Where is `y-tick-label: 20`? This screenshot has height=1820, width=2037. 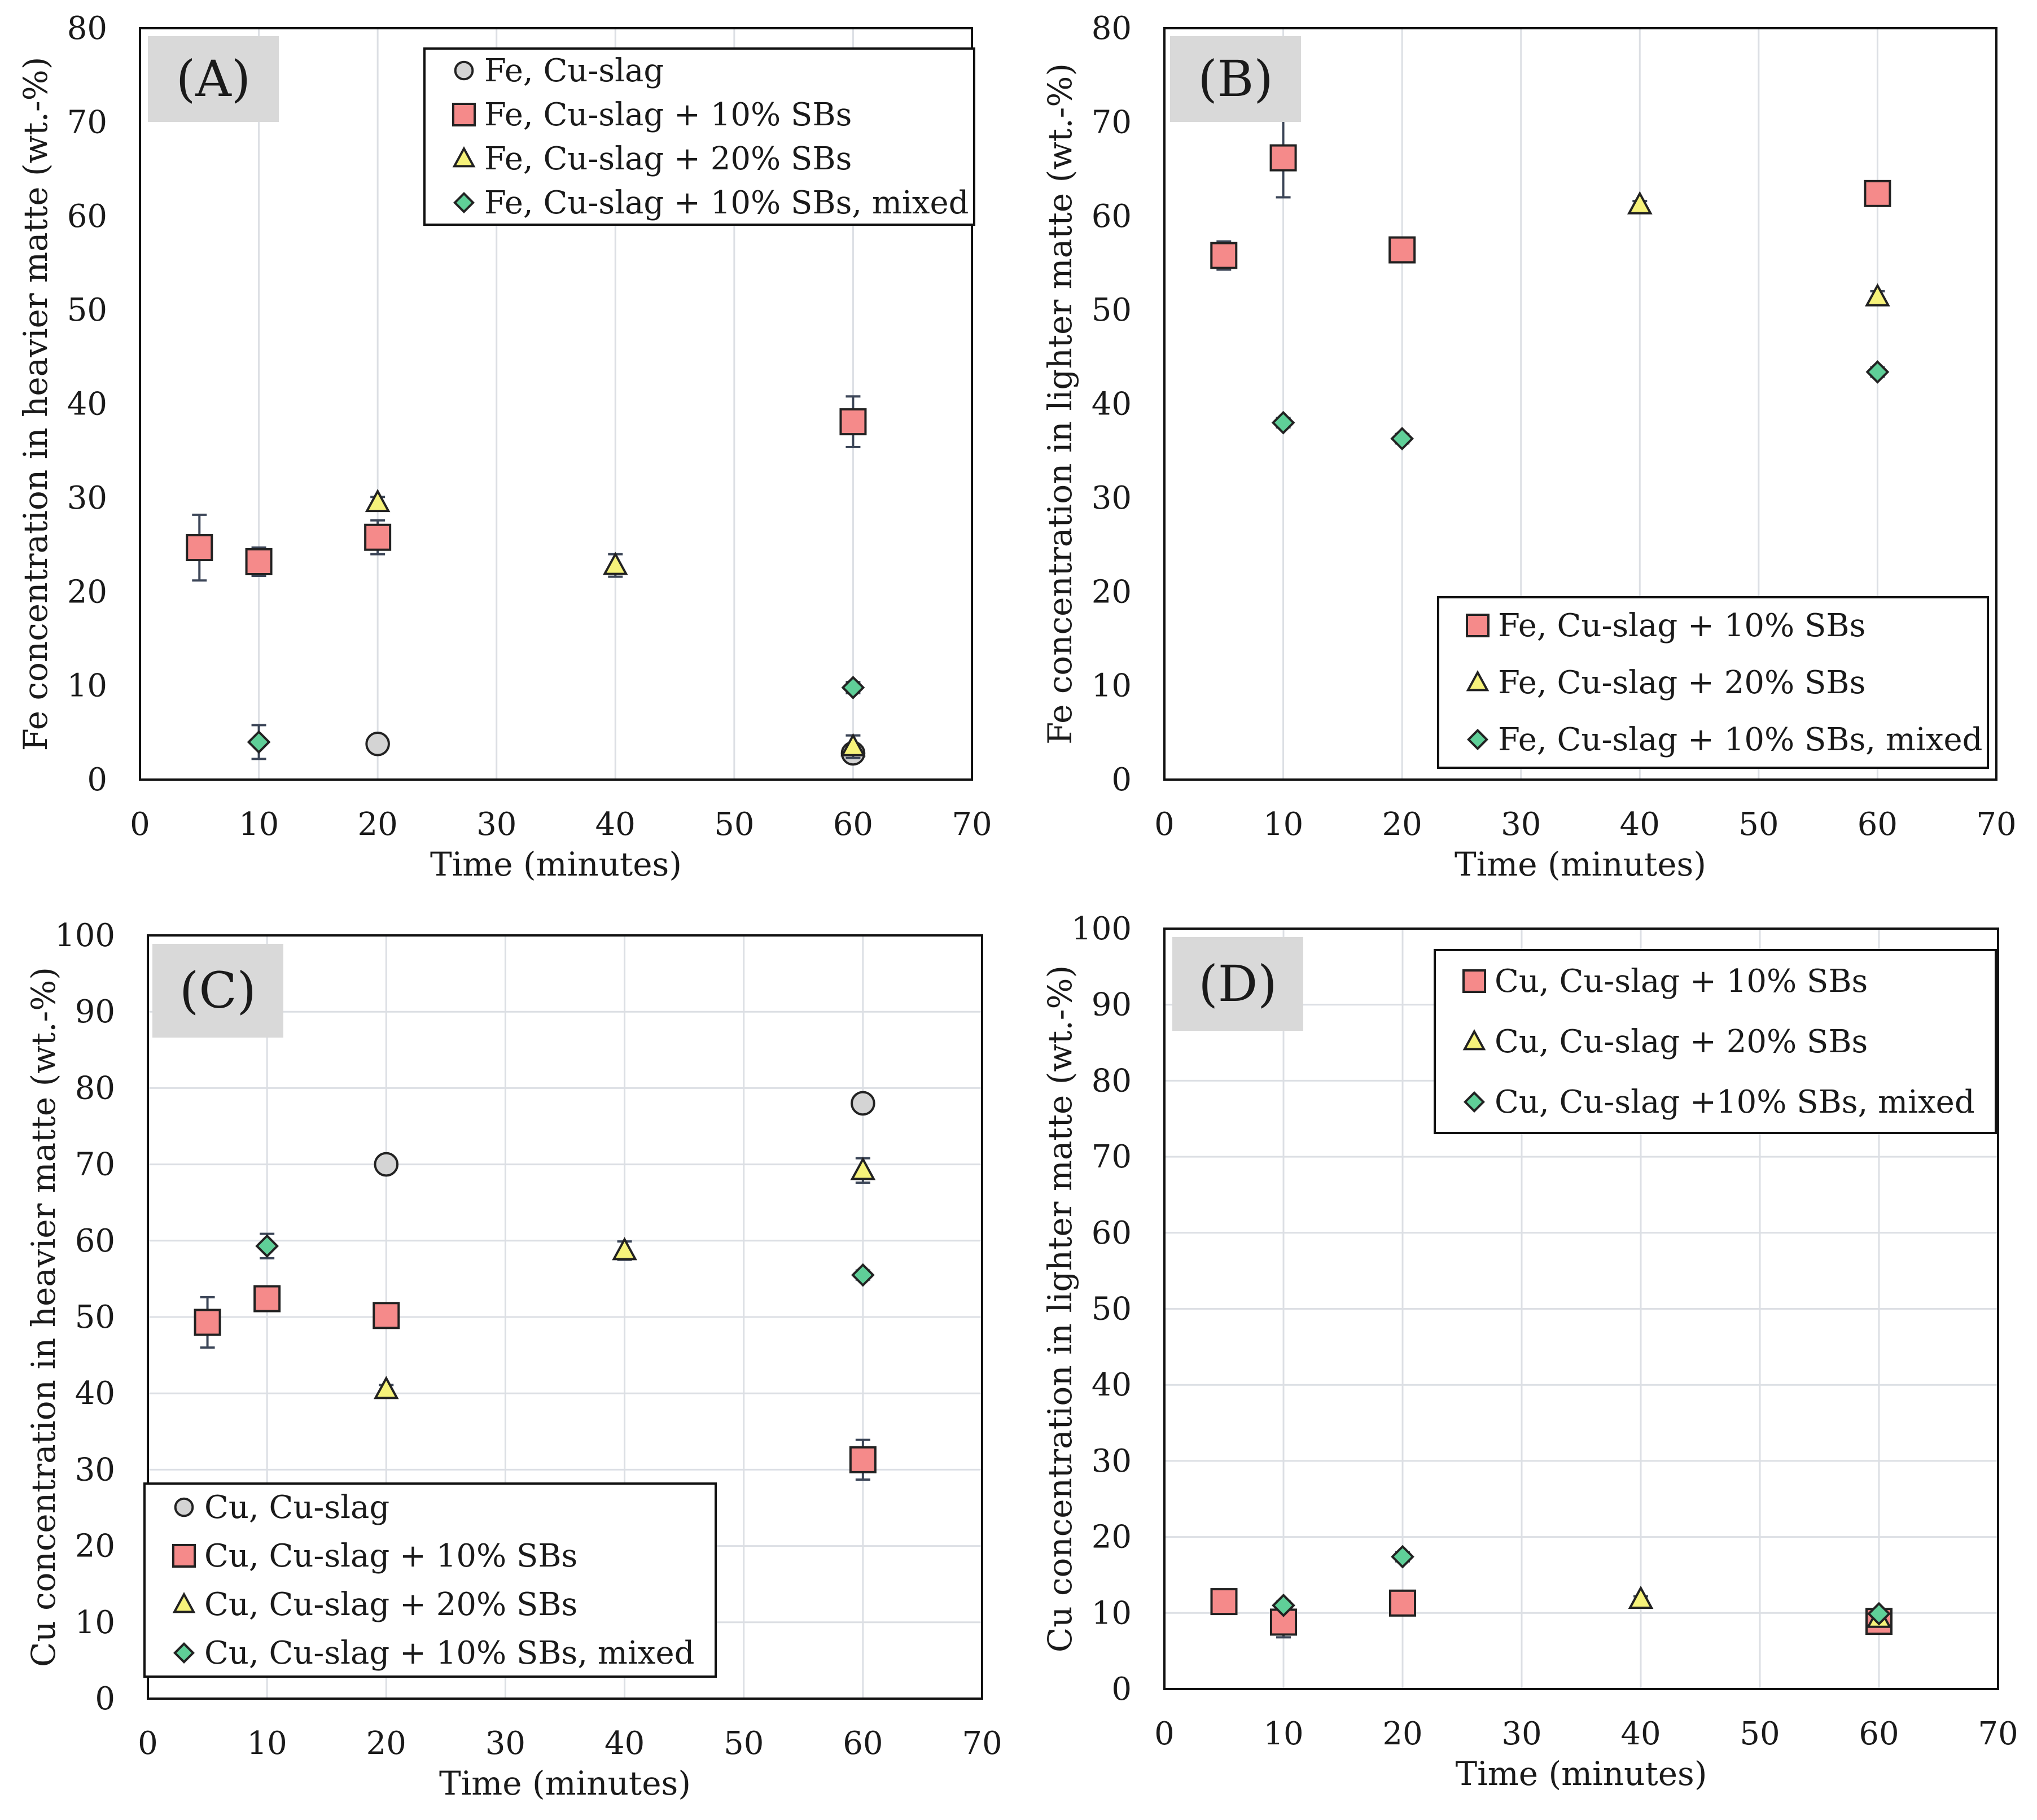
y-tick-label: 20 is located at coordinates (95, 1546).